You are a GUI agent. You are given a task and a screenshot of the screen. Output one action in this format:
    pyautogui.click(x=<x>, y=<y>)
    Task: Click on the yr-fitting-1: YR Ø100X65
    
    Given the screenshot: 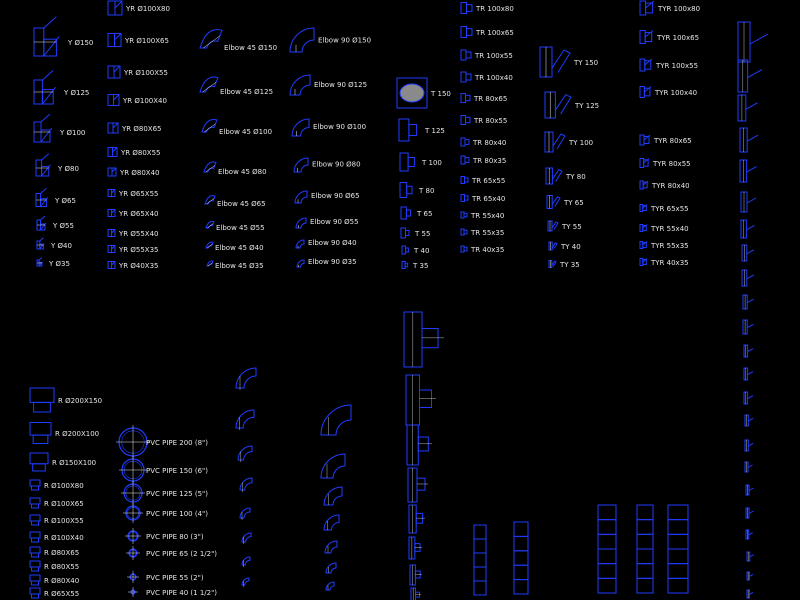 What is the action you would take?
    pyautogui.click(x=138, y=40)
    